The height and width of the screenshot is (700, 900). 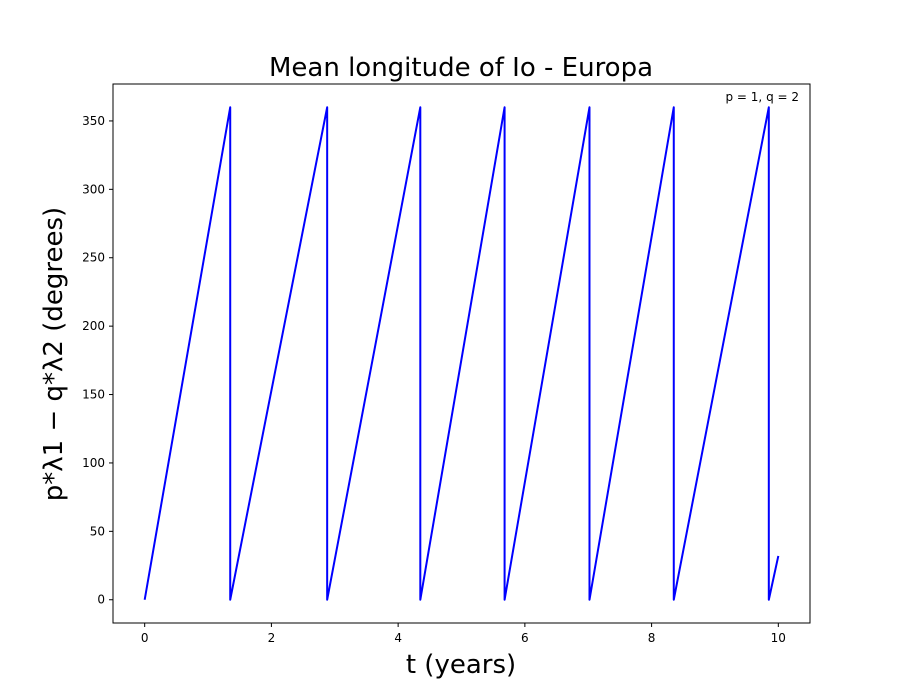 I want to click on x-tick-label: 4, so click(x=398, y=638).